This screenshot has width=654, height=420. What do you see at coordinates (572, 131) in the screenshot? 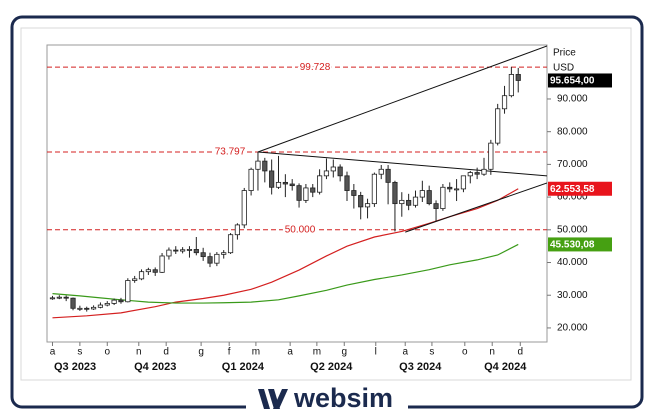
I see `y-tick-label: 80.000` at bounding box center [572, 131].